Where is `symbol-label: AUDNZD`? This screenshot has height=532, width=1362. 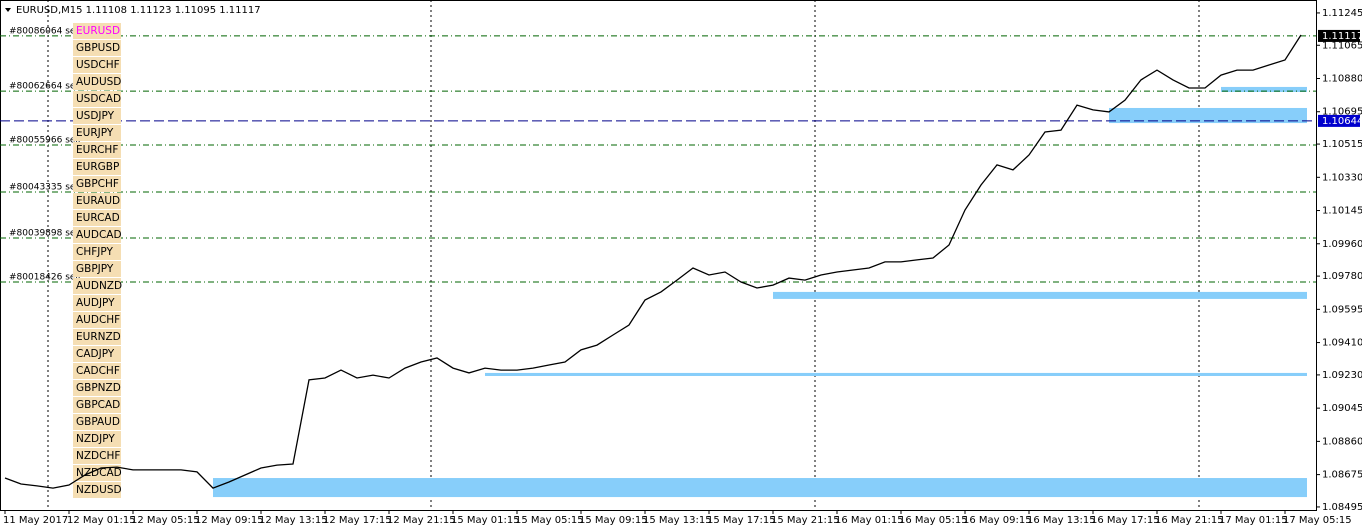
symbol-label: AUDNZD is located at coordinates (99, 286).